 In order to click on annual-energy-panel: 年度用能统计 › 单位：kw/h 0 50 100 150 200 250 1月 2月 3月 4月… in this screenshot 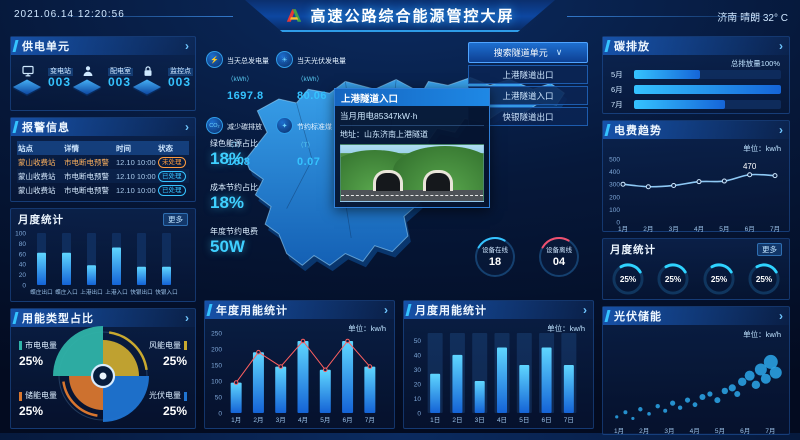, I will do `click(299, 364)`.